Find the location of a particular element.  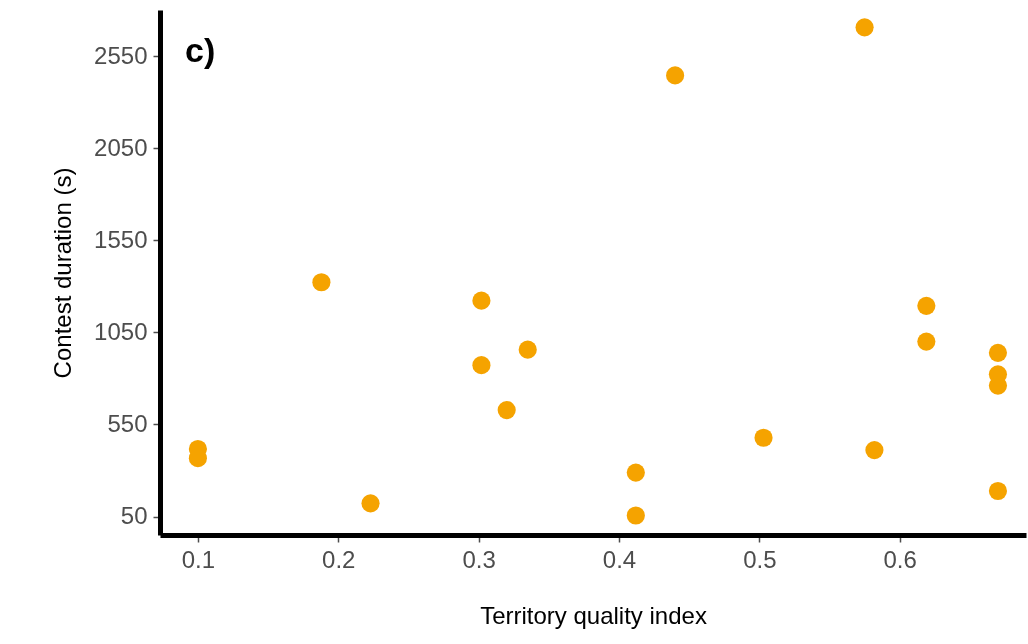

y-tick-label: 1050 is located at coordinates (121, 331).